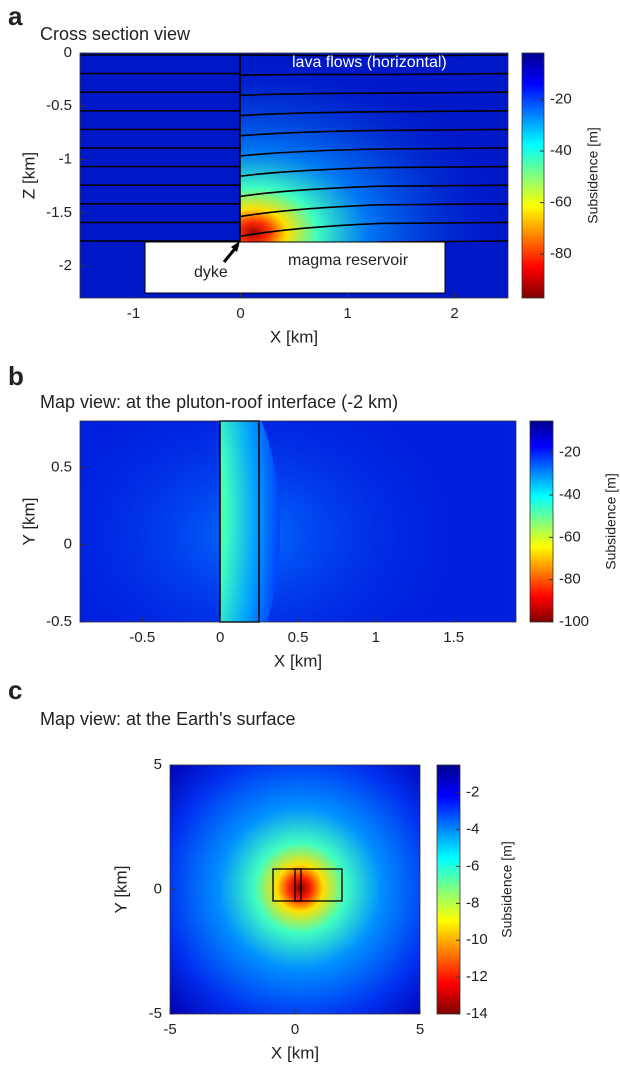 Image resolution: width=620 pixels, height=1069 pixels. Describe the element at coordinates (158, 764) in the screenshot. I see `y-tick-label: 5` at that location.